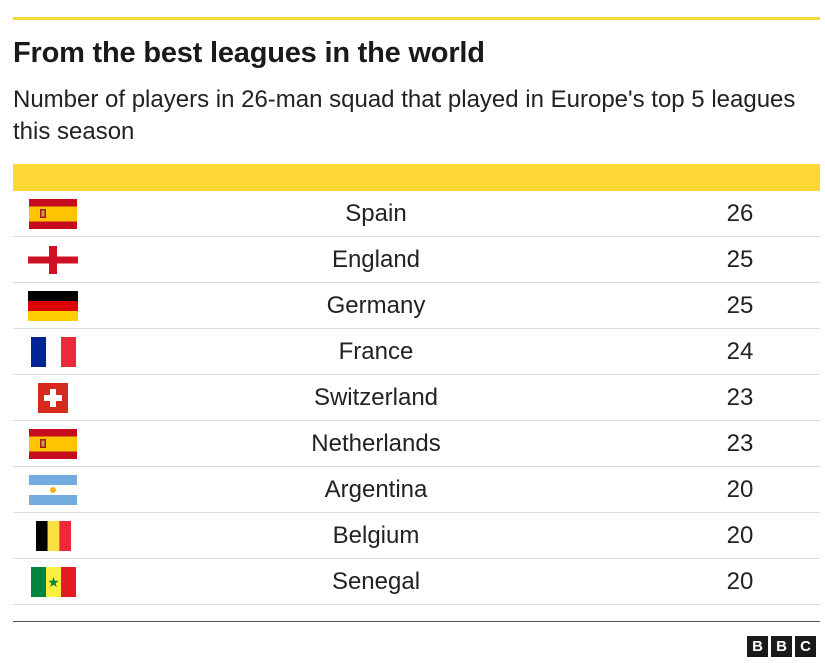 This screenshot has width=825, height=665. Describe the element at coordinates (376, 443) in the screenshot. I see `country-name: Netherlands` at that location.